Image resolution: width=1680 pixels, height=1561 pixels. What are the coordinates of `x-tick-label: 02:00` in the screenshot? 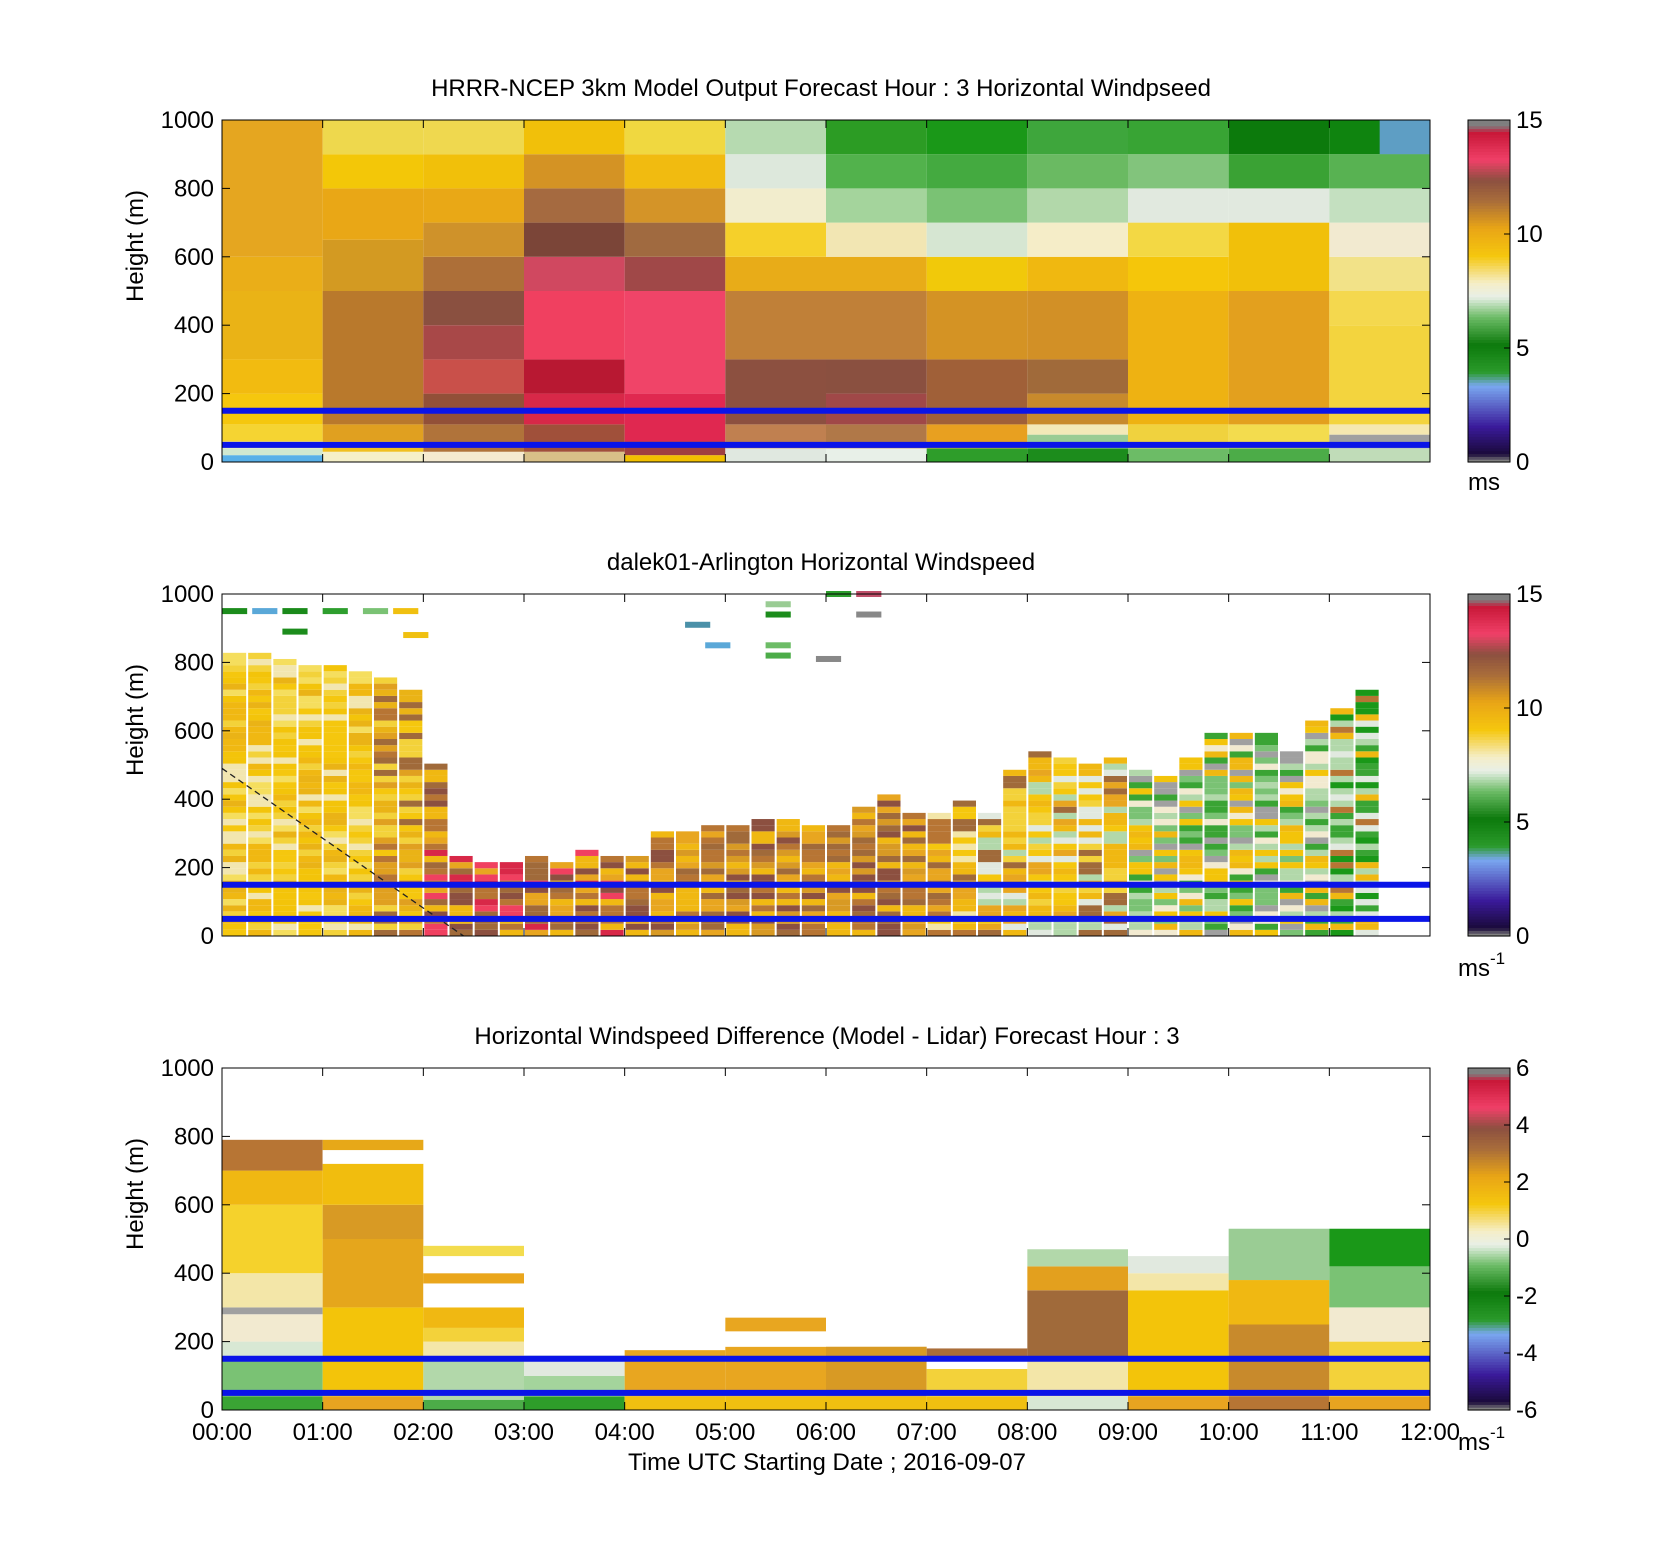 It's located at (423, 1432).